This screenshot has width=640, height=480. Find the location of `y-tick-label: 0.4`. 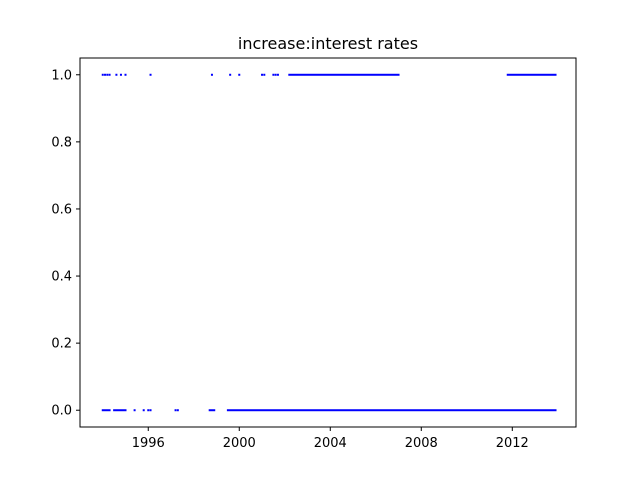

y-tick-label: 0.4 is located at coordinates (61, 277).